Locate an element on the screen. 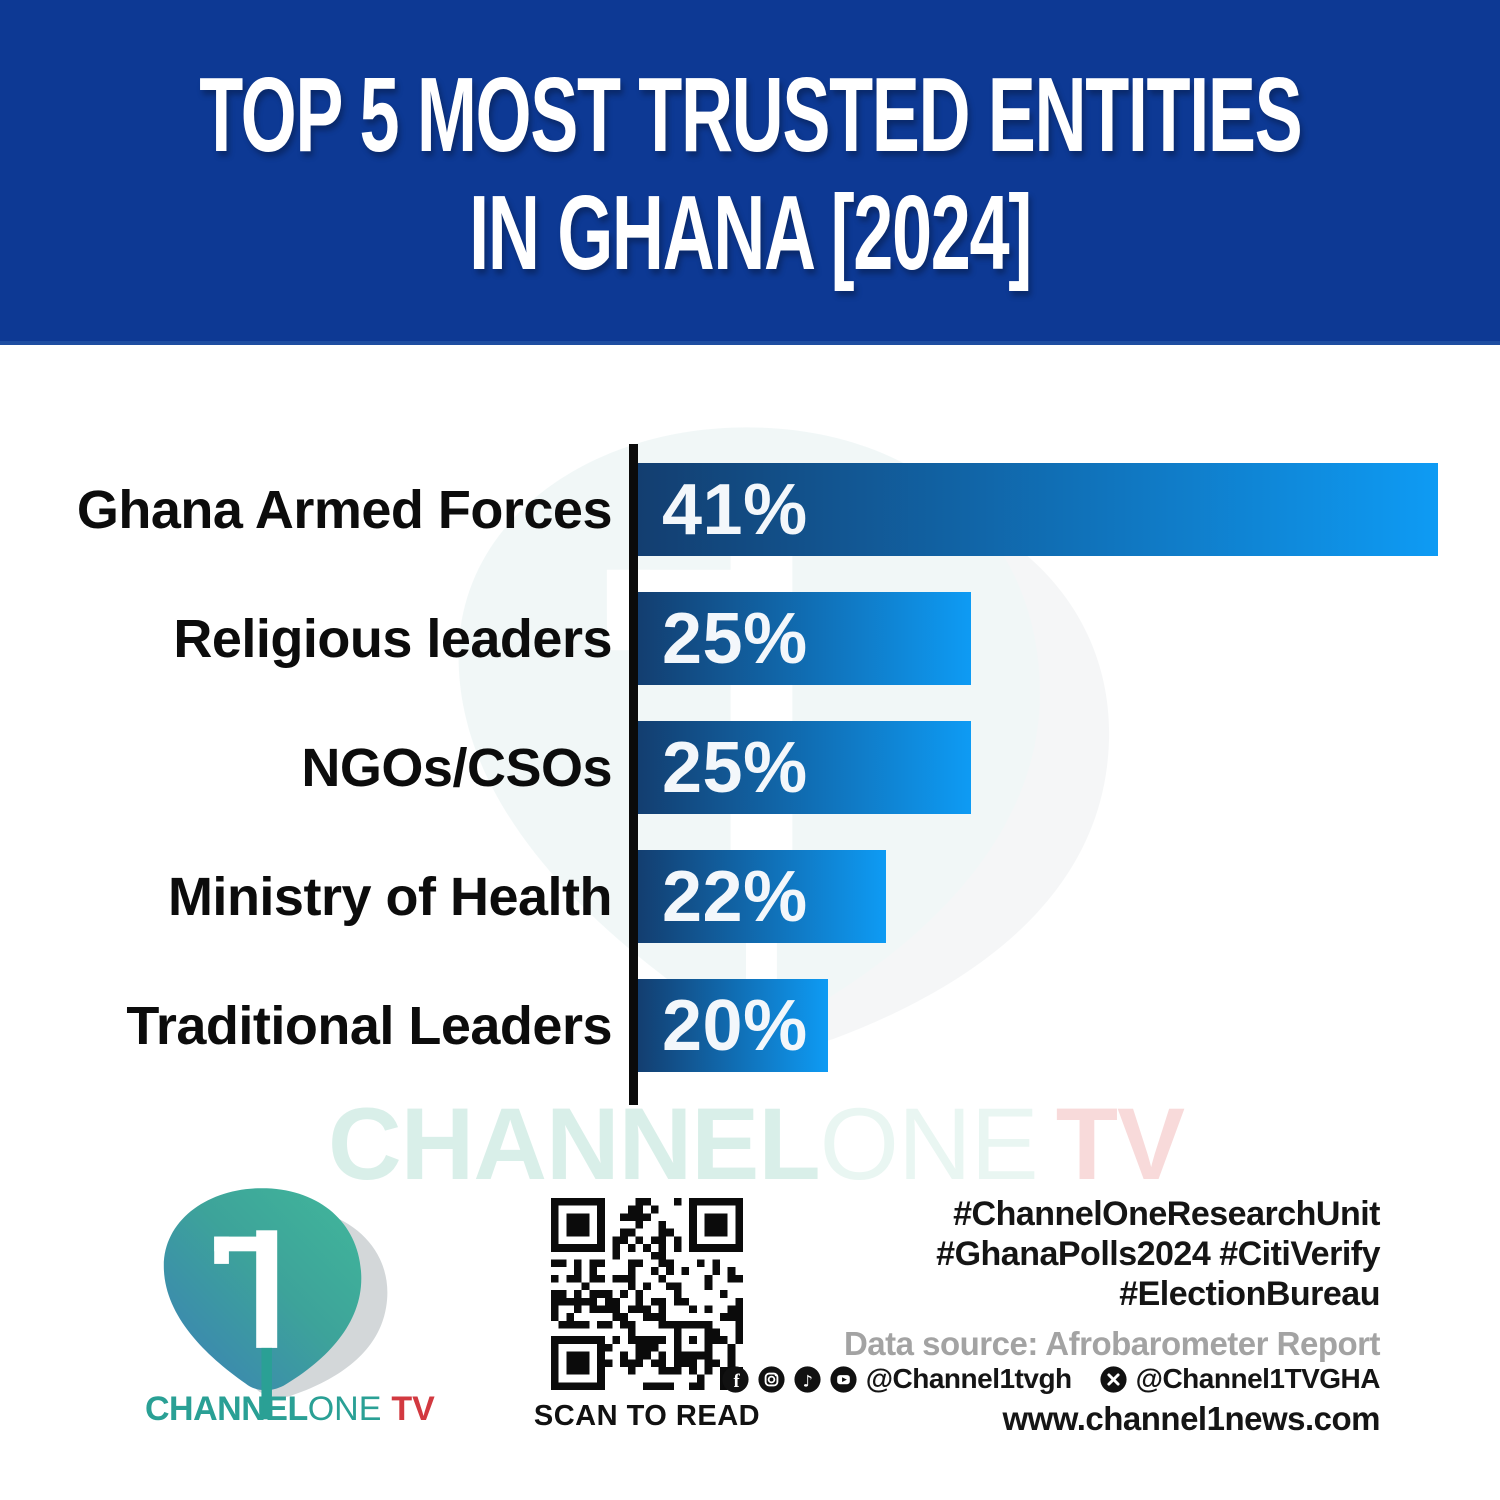 The width and height of the screenshot is (1500, 1500). watermark-text: CHANNELONE TV is located at coordinates (756, 1144).